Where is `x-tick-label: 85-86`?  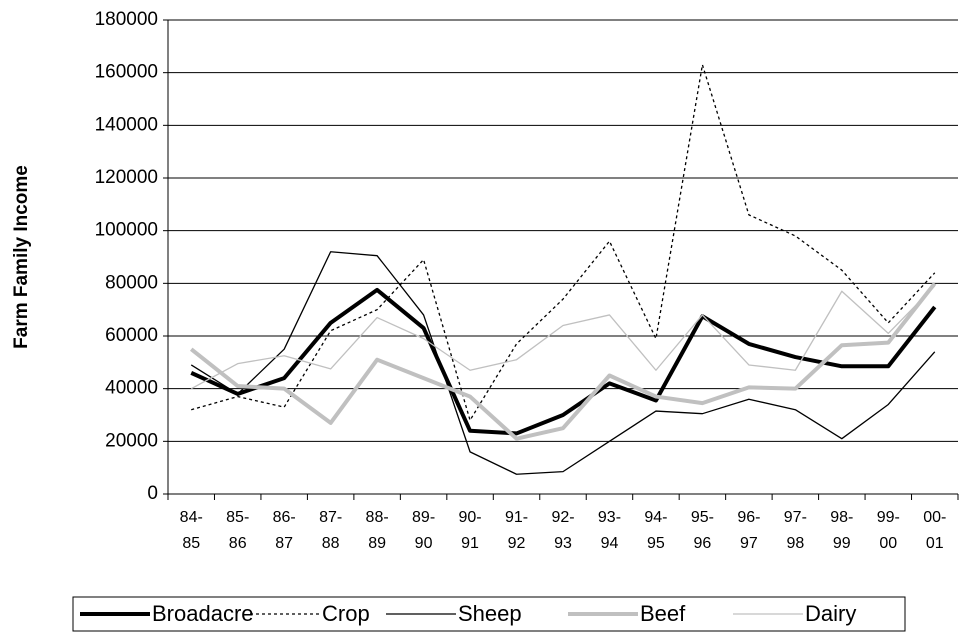
x-tick-label: 85-86 is located at coordinates (238, 530).